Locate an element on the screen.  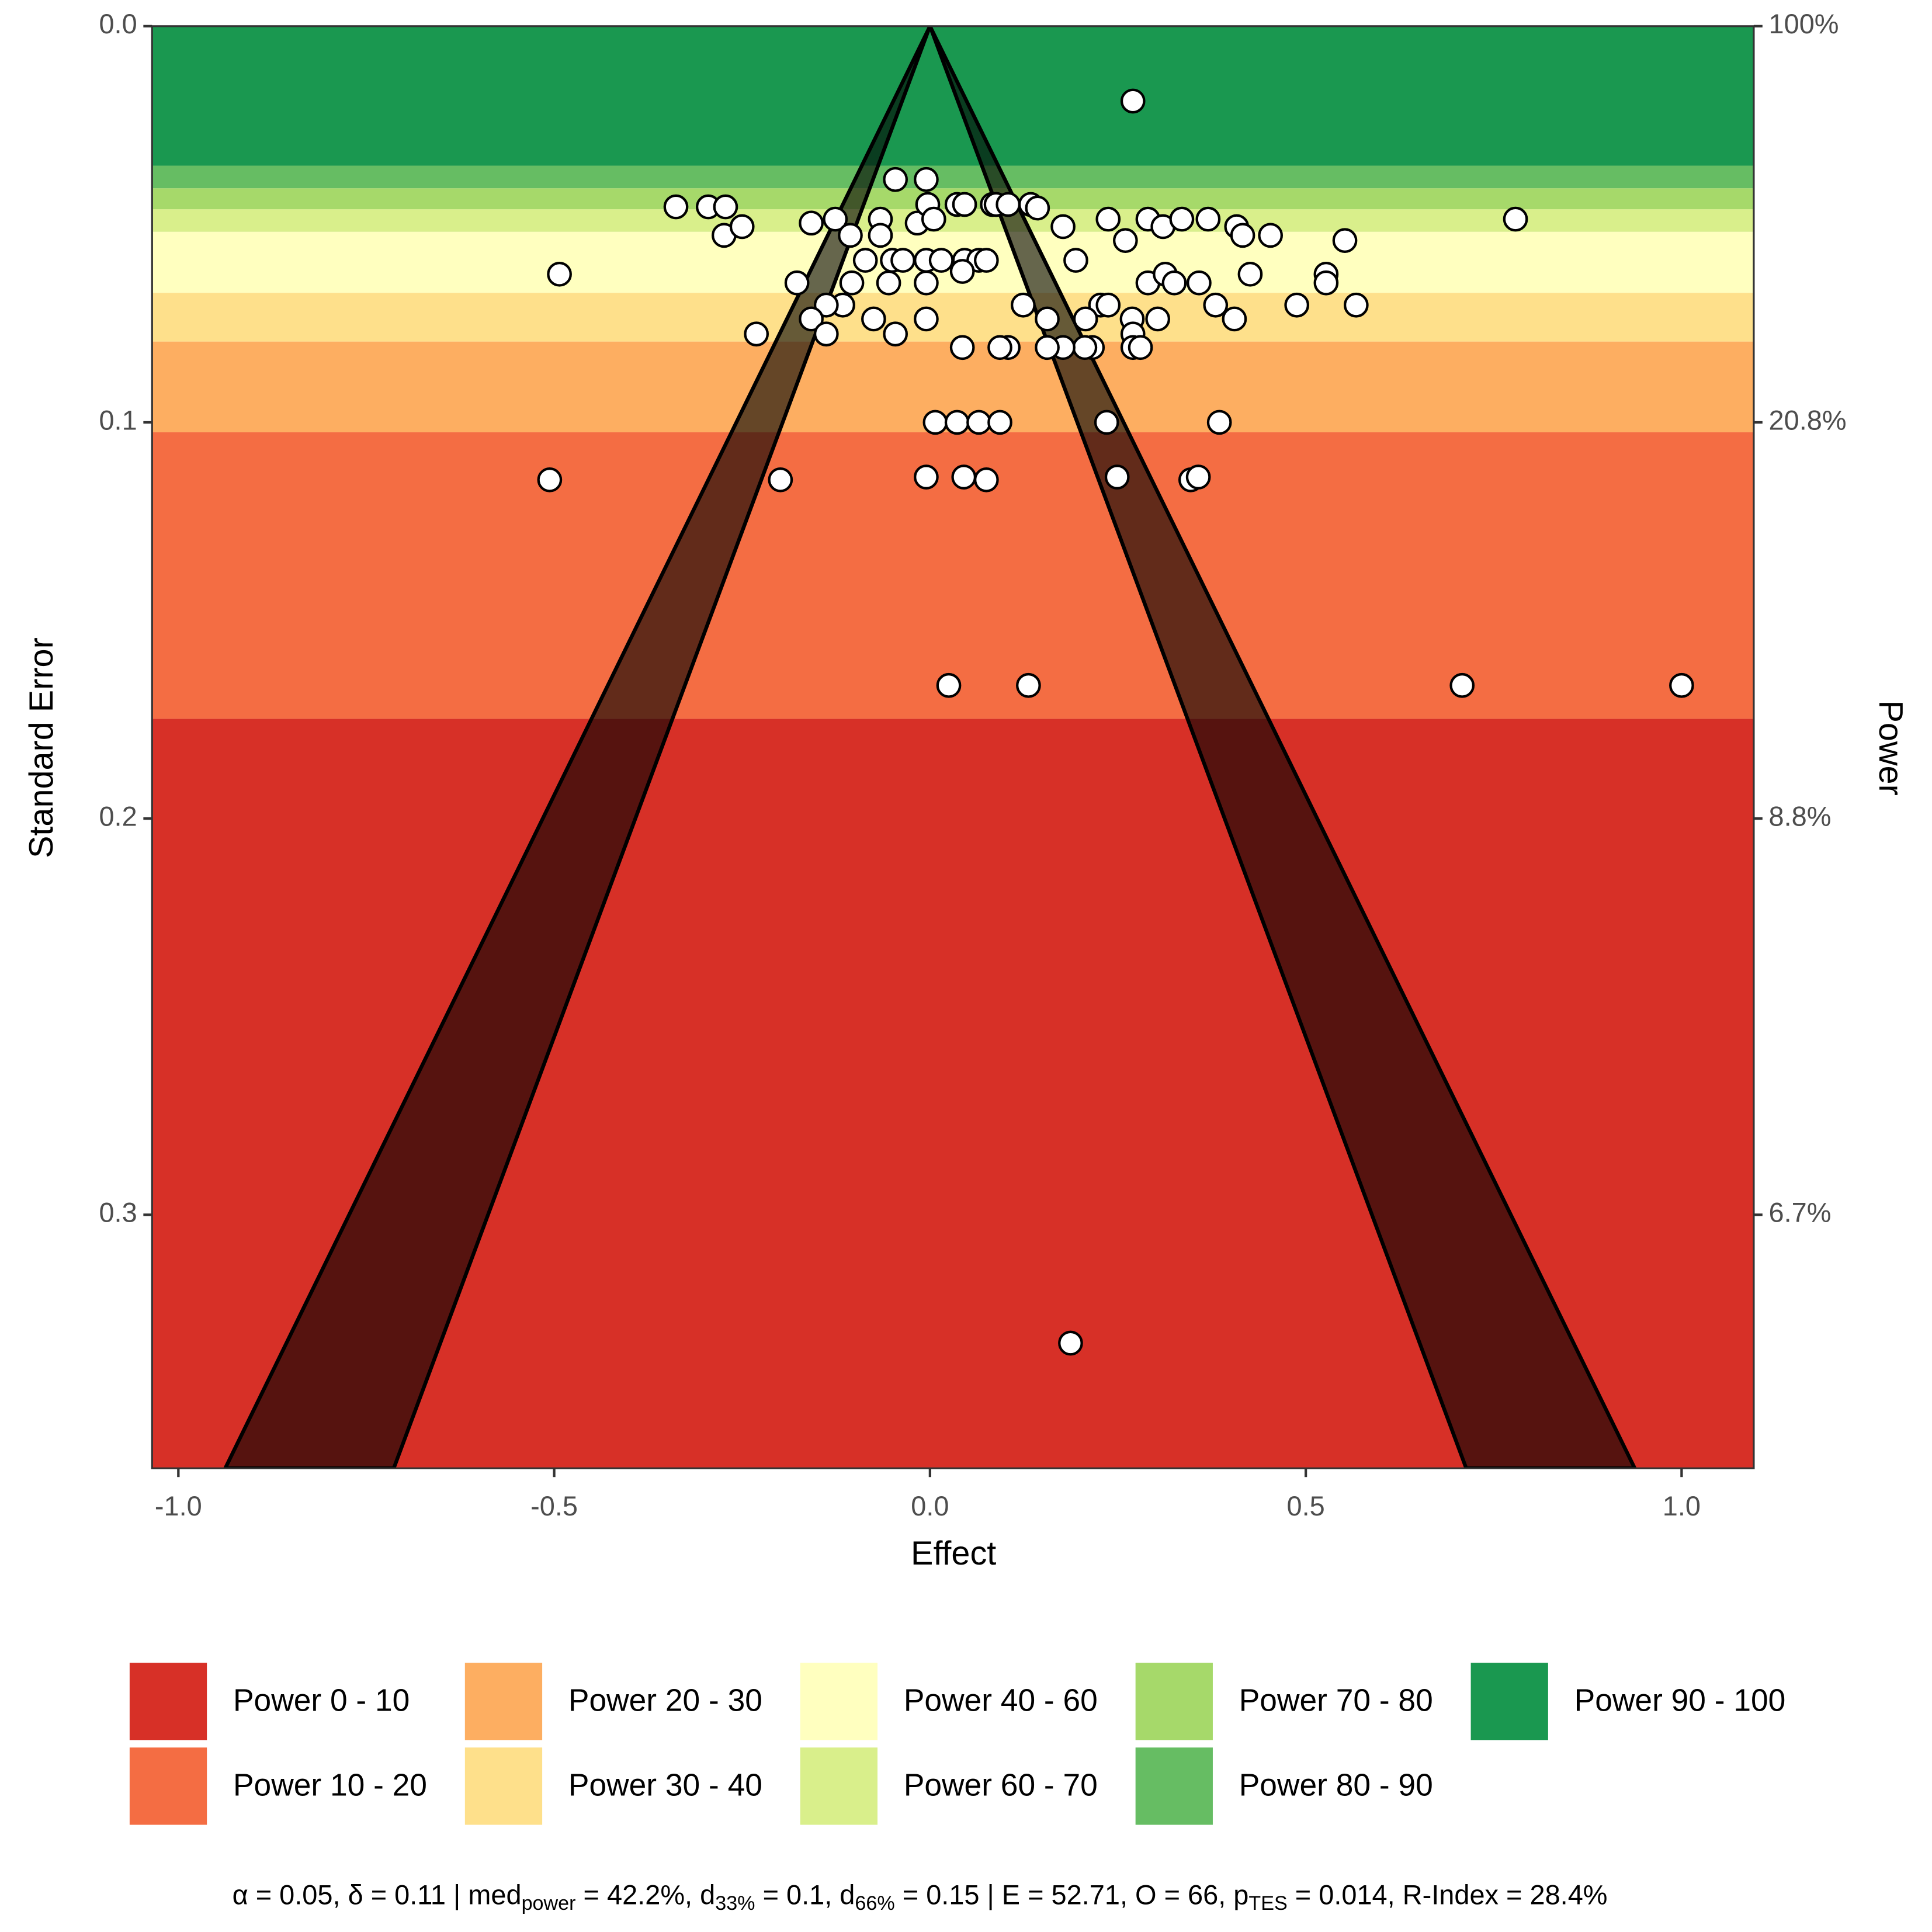
footnote-text: = 42.2%, d is located at coordinates (646, 1895).